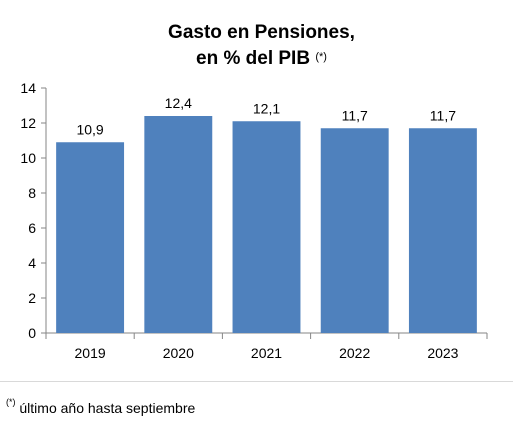 The height and width of the screenshot is (427, 523). Describe the element at coordinates (11, 402) in the screenshot. I see `footnote-mark: (*)` at that location.